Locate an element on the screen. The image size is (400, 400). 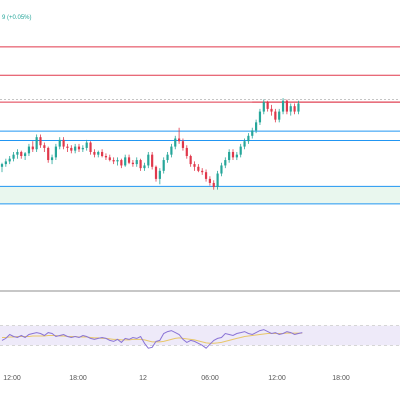
demand-zone is located at coordinates (200, 195).